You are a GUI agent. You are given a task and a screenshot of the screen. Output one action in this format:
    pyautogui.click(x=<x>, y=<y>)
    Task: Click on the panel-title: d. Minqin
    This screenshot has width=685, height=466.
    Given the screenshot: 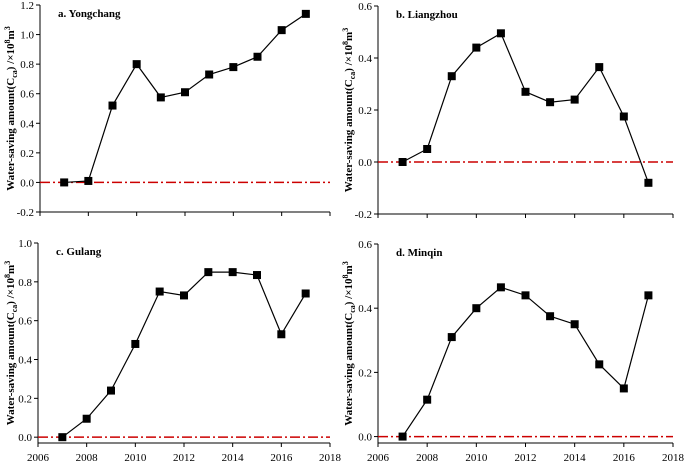 What is the action you would take?
    pyautogui.click(x=419, y=253)
    